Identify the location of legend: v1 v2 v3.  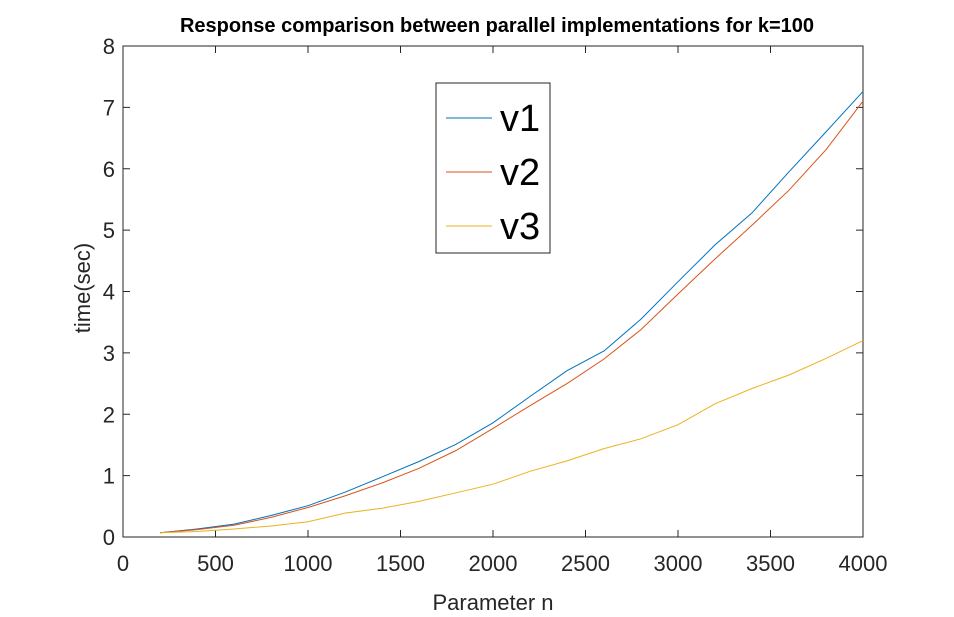
(493, 168).